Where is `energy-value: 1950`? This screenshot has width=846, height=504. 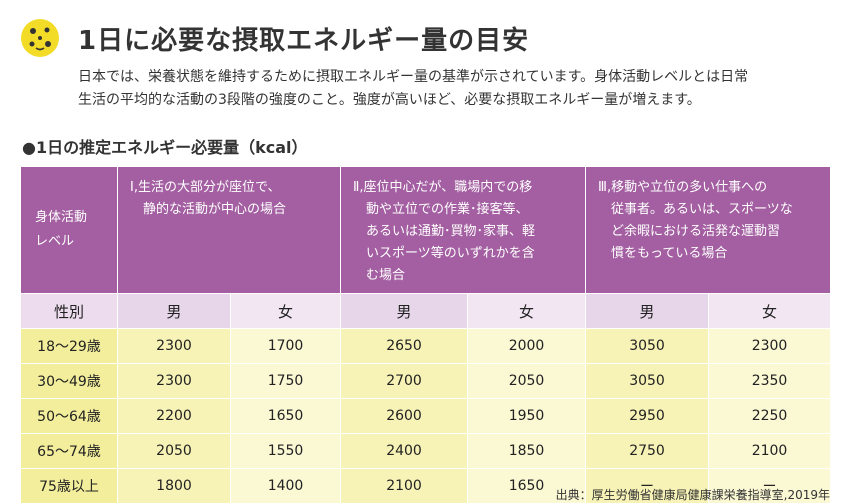
energy-value: 1950 is located at coordinates (527, 416).